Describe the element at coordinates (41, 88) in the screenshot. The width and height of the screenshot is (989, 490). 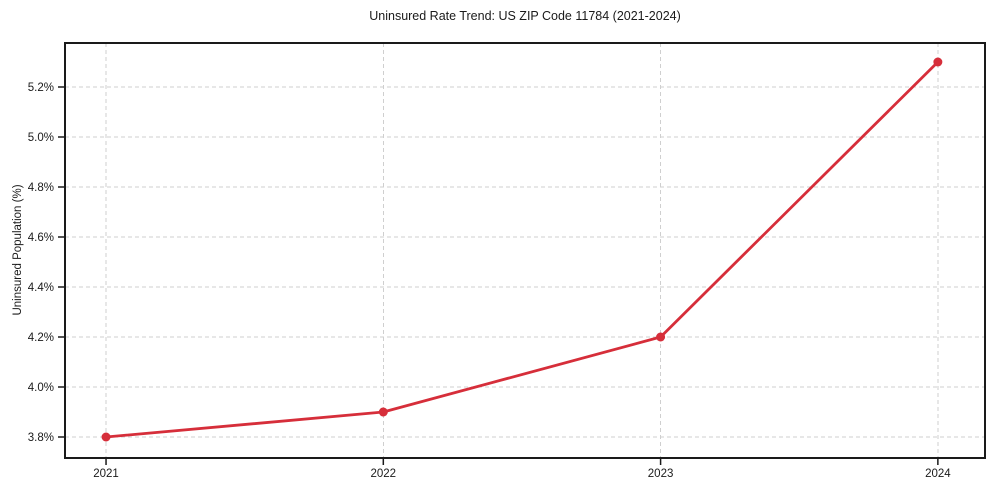
I see `y-tick-label: 5.2%` at that location.